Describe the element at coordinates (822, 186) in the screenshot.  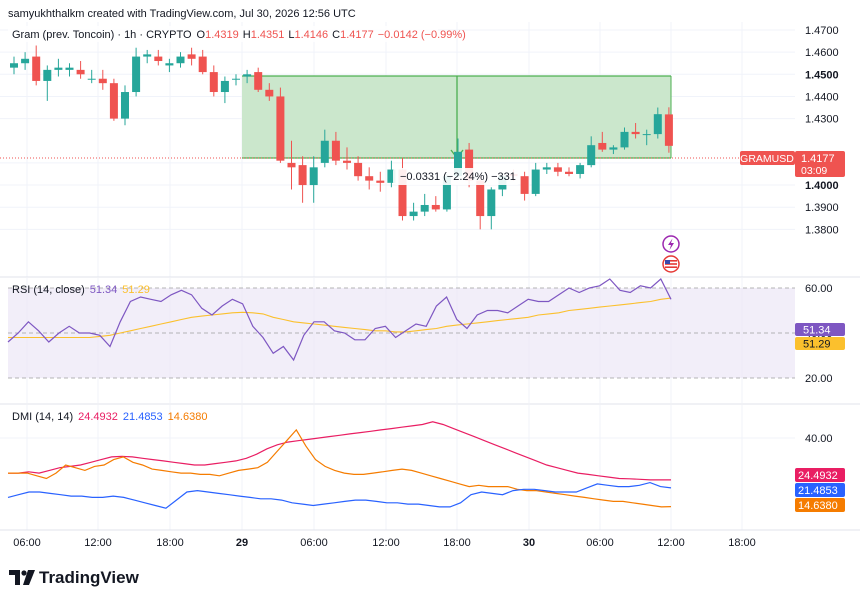
I see `price-tick-label: 1.4000` at that location.